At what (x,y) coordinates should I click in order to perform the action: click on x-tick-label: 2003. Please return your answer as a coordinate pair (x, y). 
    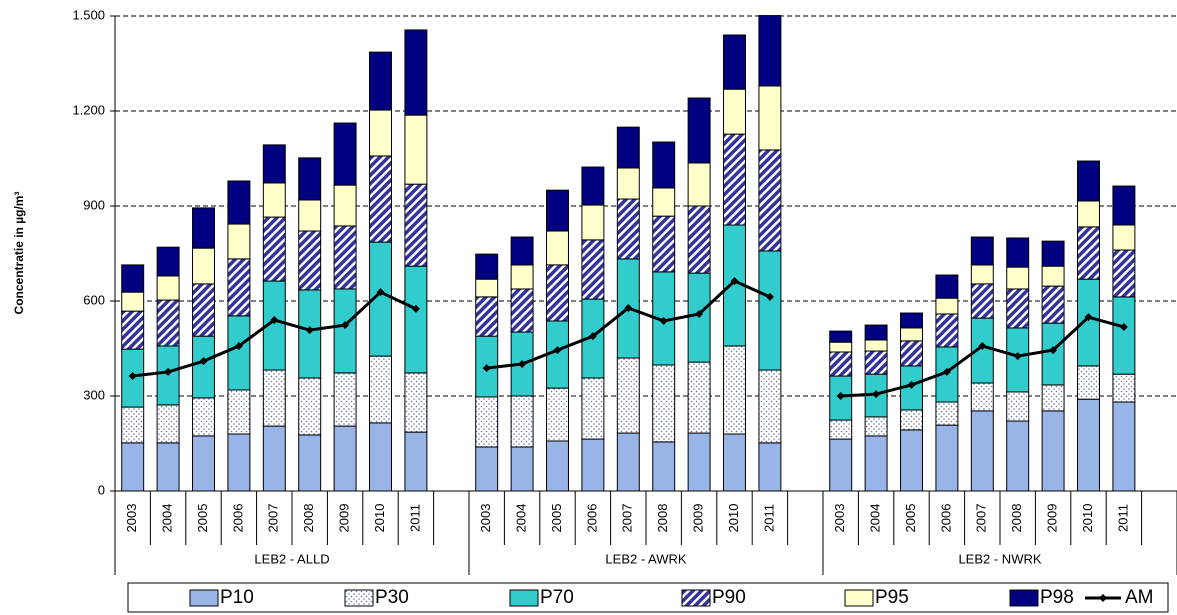
    Looking at the image, I should click on (485, 518).